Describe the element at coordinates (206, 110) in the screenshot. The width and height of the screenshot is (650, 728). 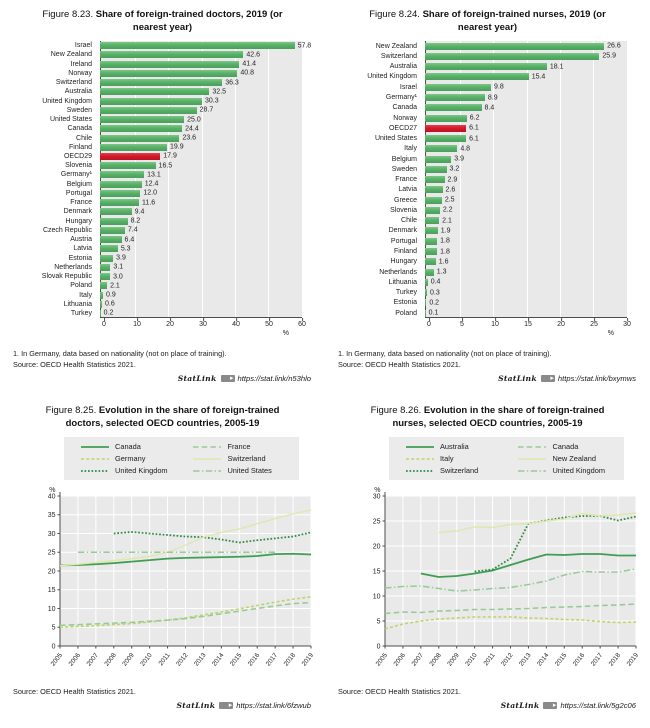
I see `bar-value: 28.7` at that location.